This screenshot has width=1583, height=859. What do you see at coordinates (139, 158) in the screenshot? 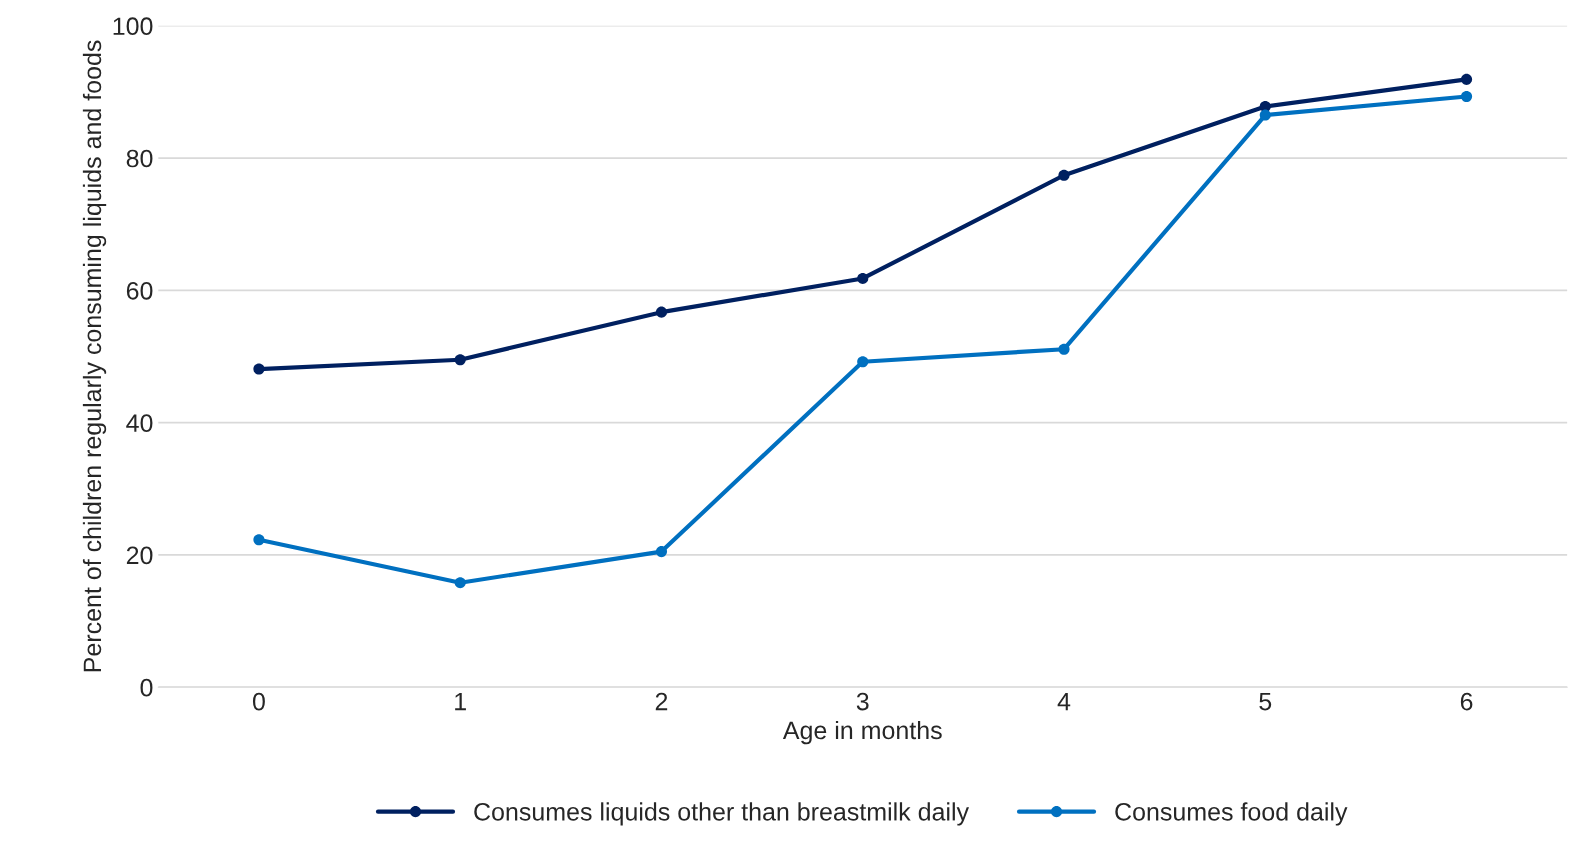
I see `y-tick-label: 80` at bounding box center [139, 158].